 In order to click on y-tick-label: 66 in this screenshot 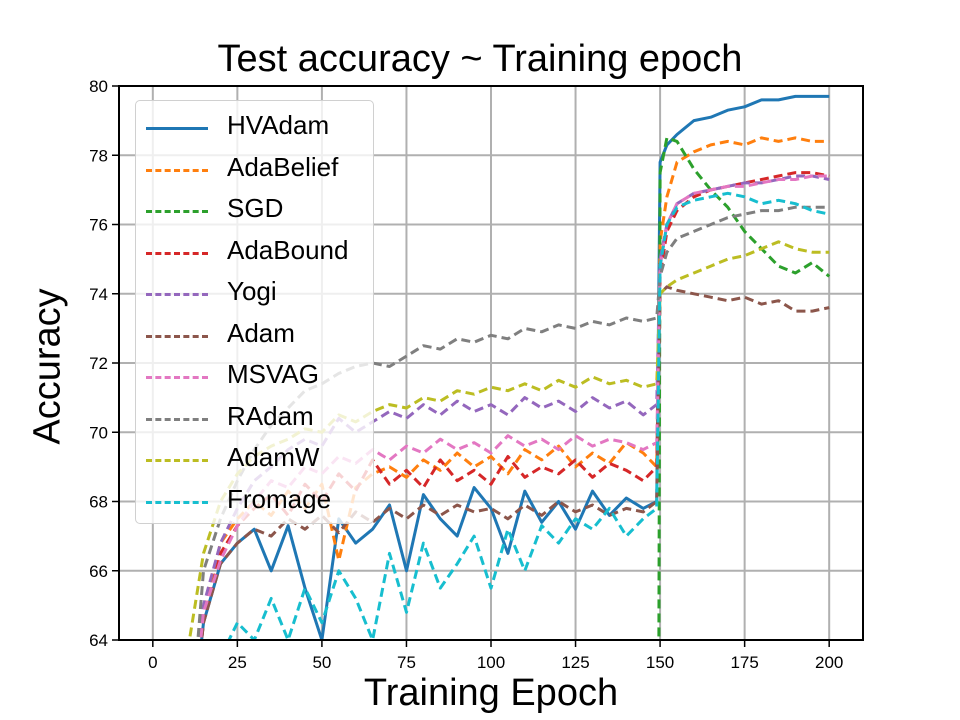, I will do `click(98, 571)`.